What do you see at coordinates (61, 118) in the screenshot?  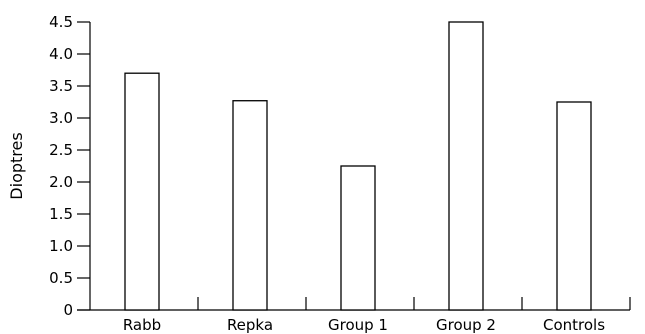 I see `y-tick-label: 3.0` at bounding box center [61, 118].